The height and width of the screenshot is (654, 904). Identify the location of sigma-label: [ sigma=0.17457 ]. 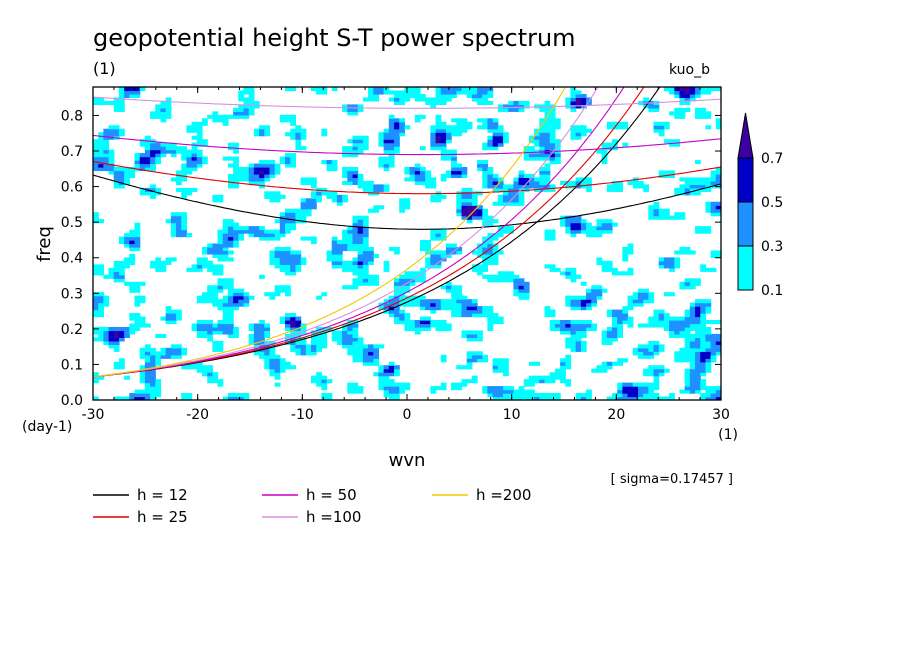
(672, 479).